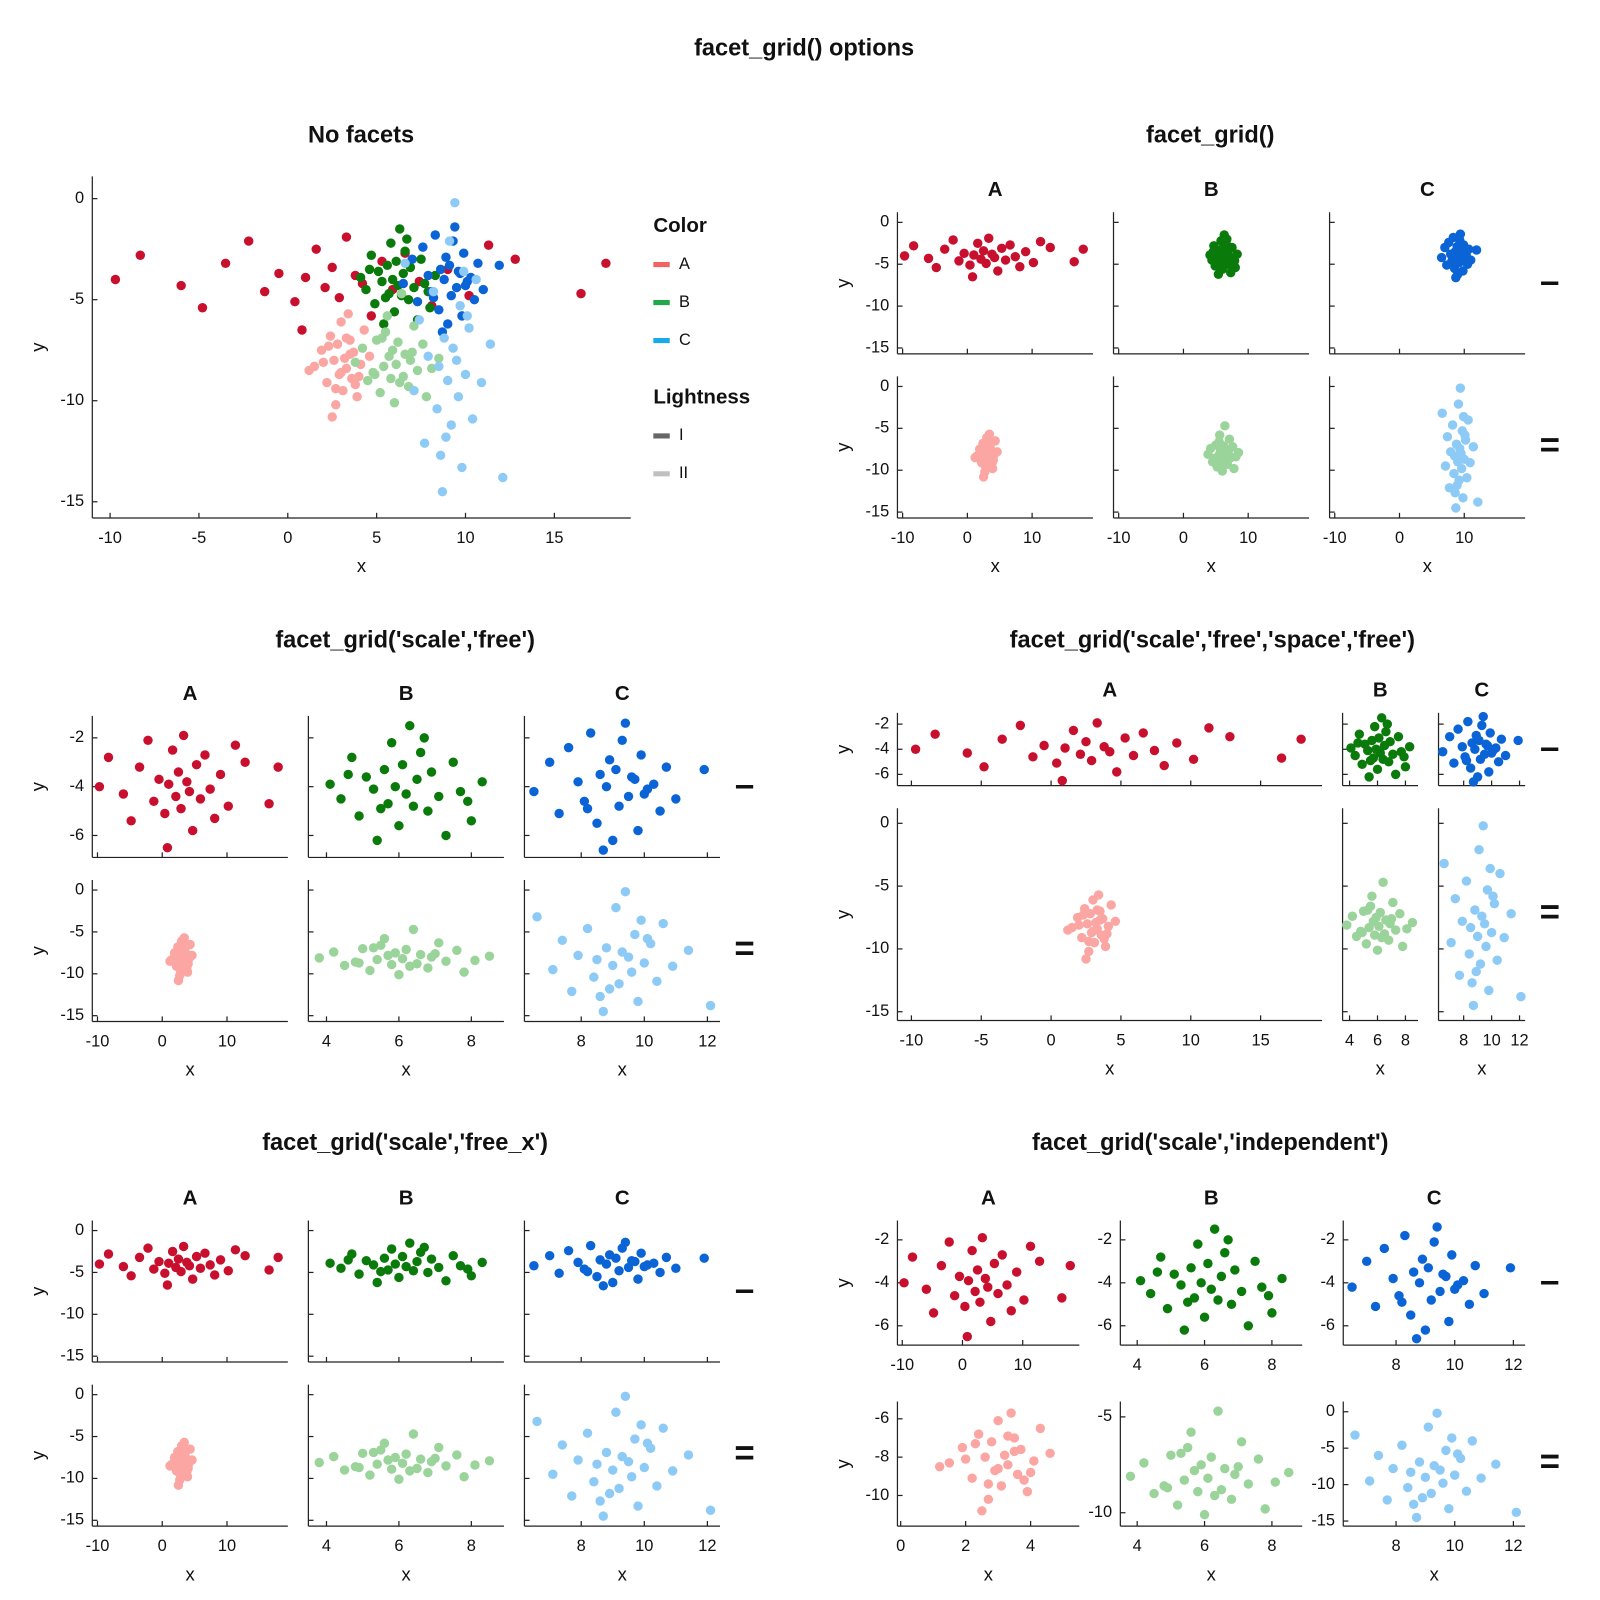  I want to click on y-tick-label: -10, so click(878, 470).